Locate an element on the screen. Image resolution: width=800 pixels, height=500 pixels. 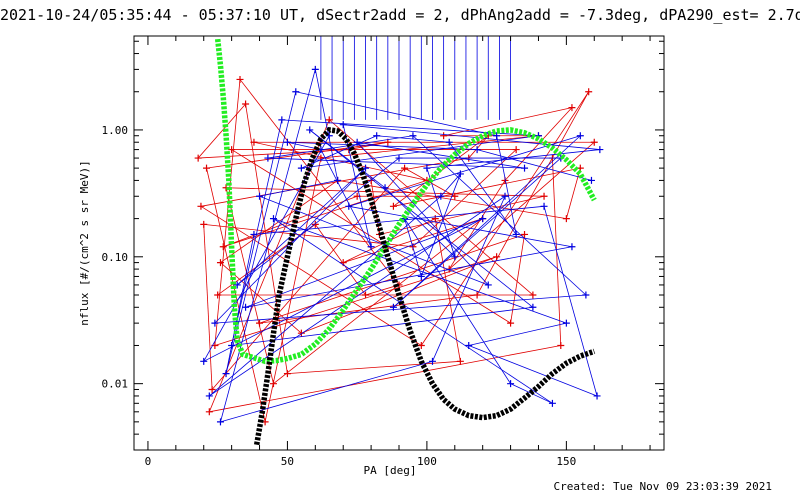
y-axis-label: nflux [#/(cm^2 s sr MeV)] is located at coordinates (84, 243).